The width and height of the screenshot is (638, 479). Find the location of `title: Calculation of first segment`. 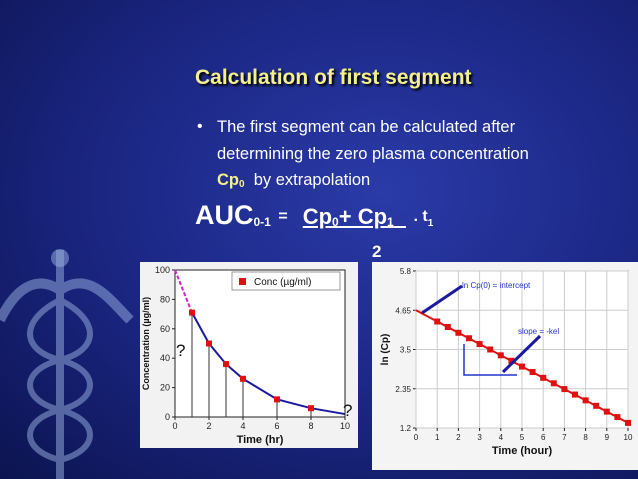

title: Calculation of first segment is located at coordinates (333, 77).